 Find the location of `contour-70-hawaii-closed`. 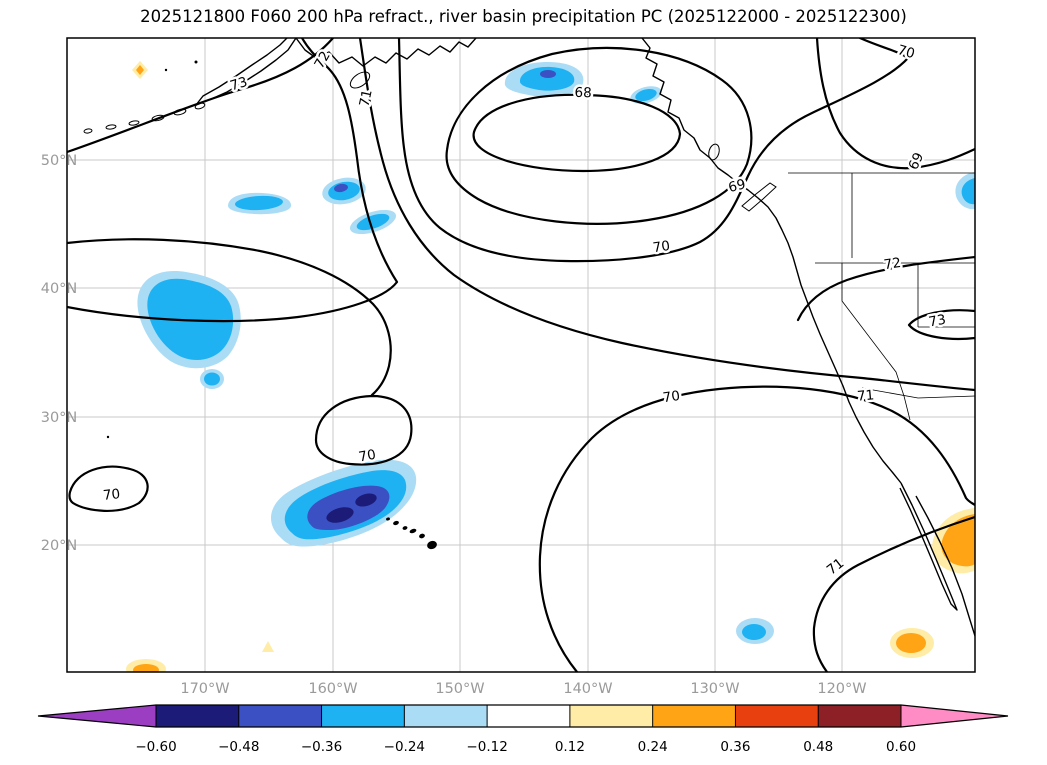

contour-70-hawaii-closed is located at coordinates (363, 430).